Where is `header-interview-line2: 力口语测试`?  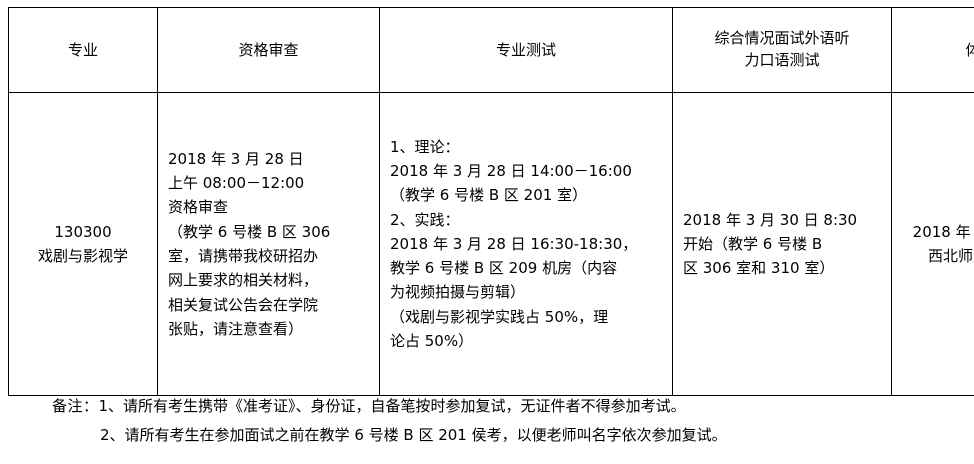 header-interview-line2: 力口语测试 is located at coordinates (782, 60).